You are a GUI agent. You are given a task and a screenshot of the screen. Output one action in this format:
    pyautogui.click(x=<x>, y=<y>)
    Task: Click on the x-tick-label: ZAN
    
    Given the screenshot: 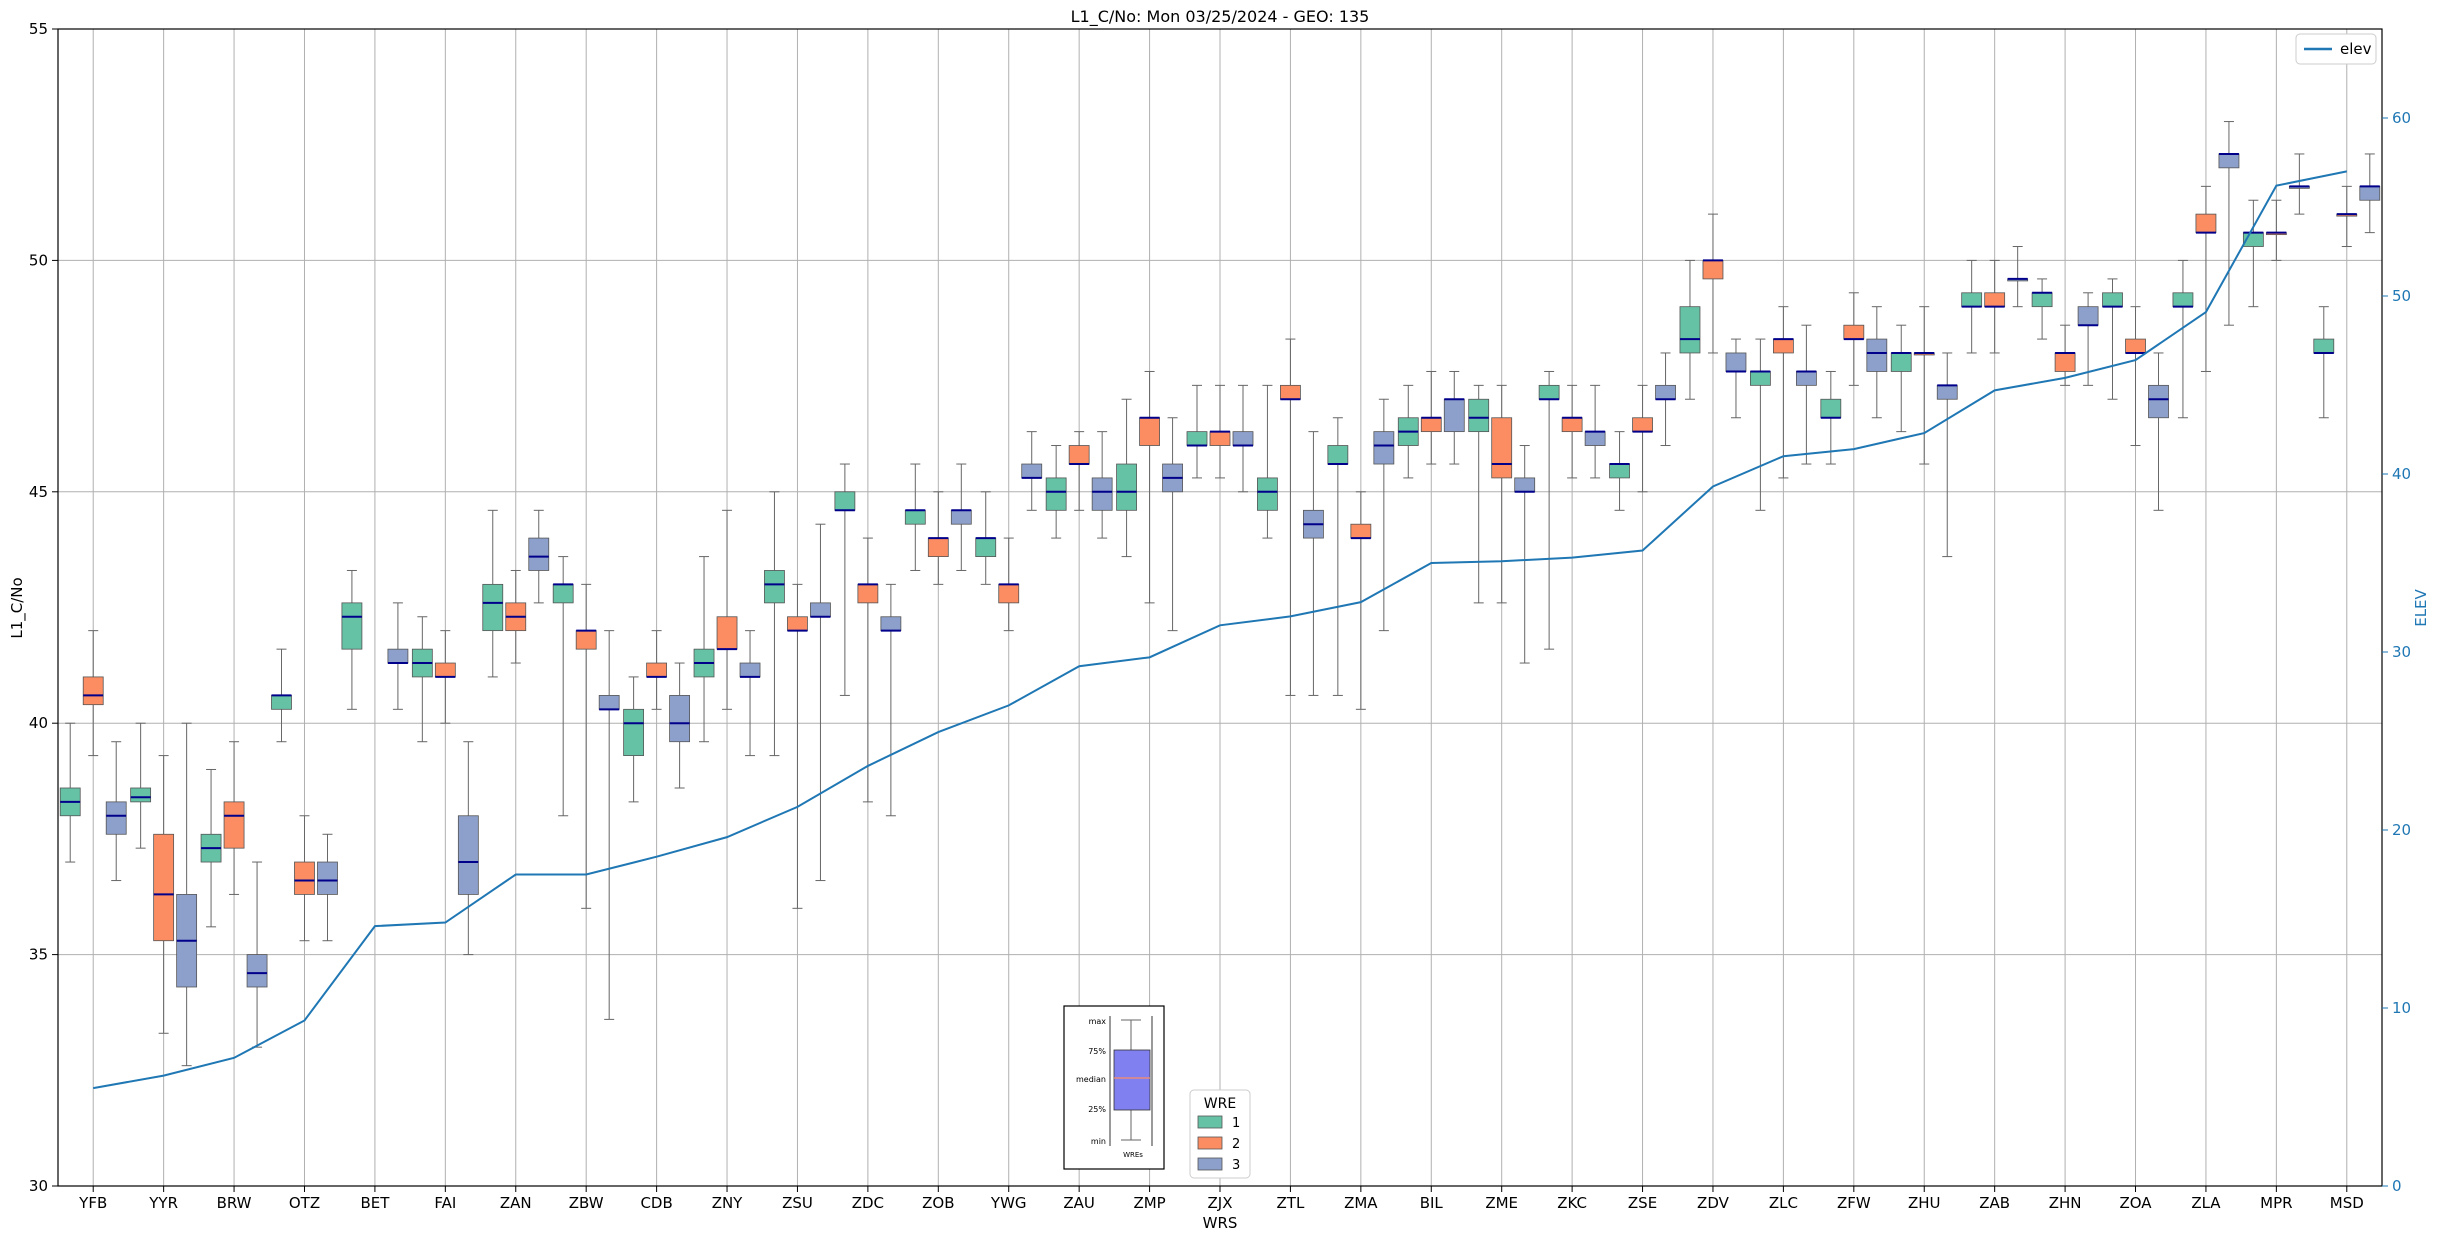 What is the action you would take?
    pyautogui.click(x=516, y=1203)
    